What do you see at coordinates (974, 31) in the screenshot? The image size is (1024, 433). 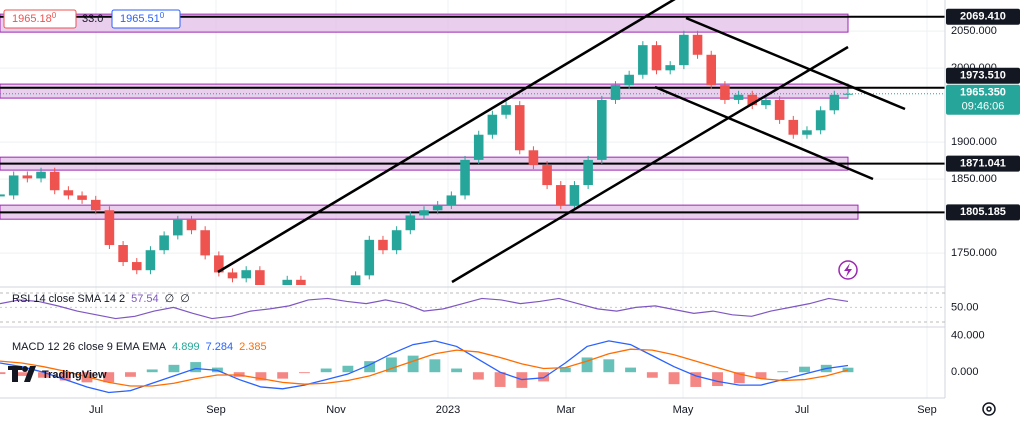 I see `y-tick-label: 2050.000` at bounding box center [974, 31].